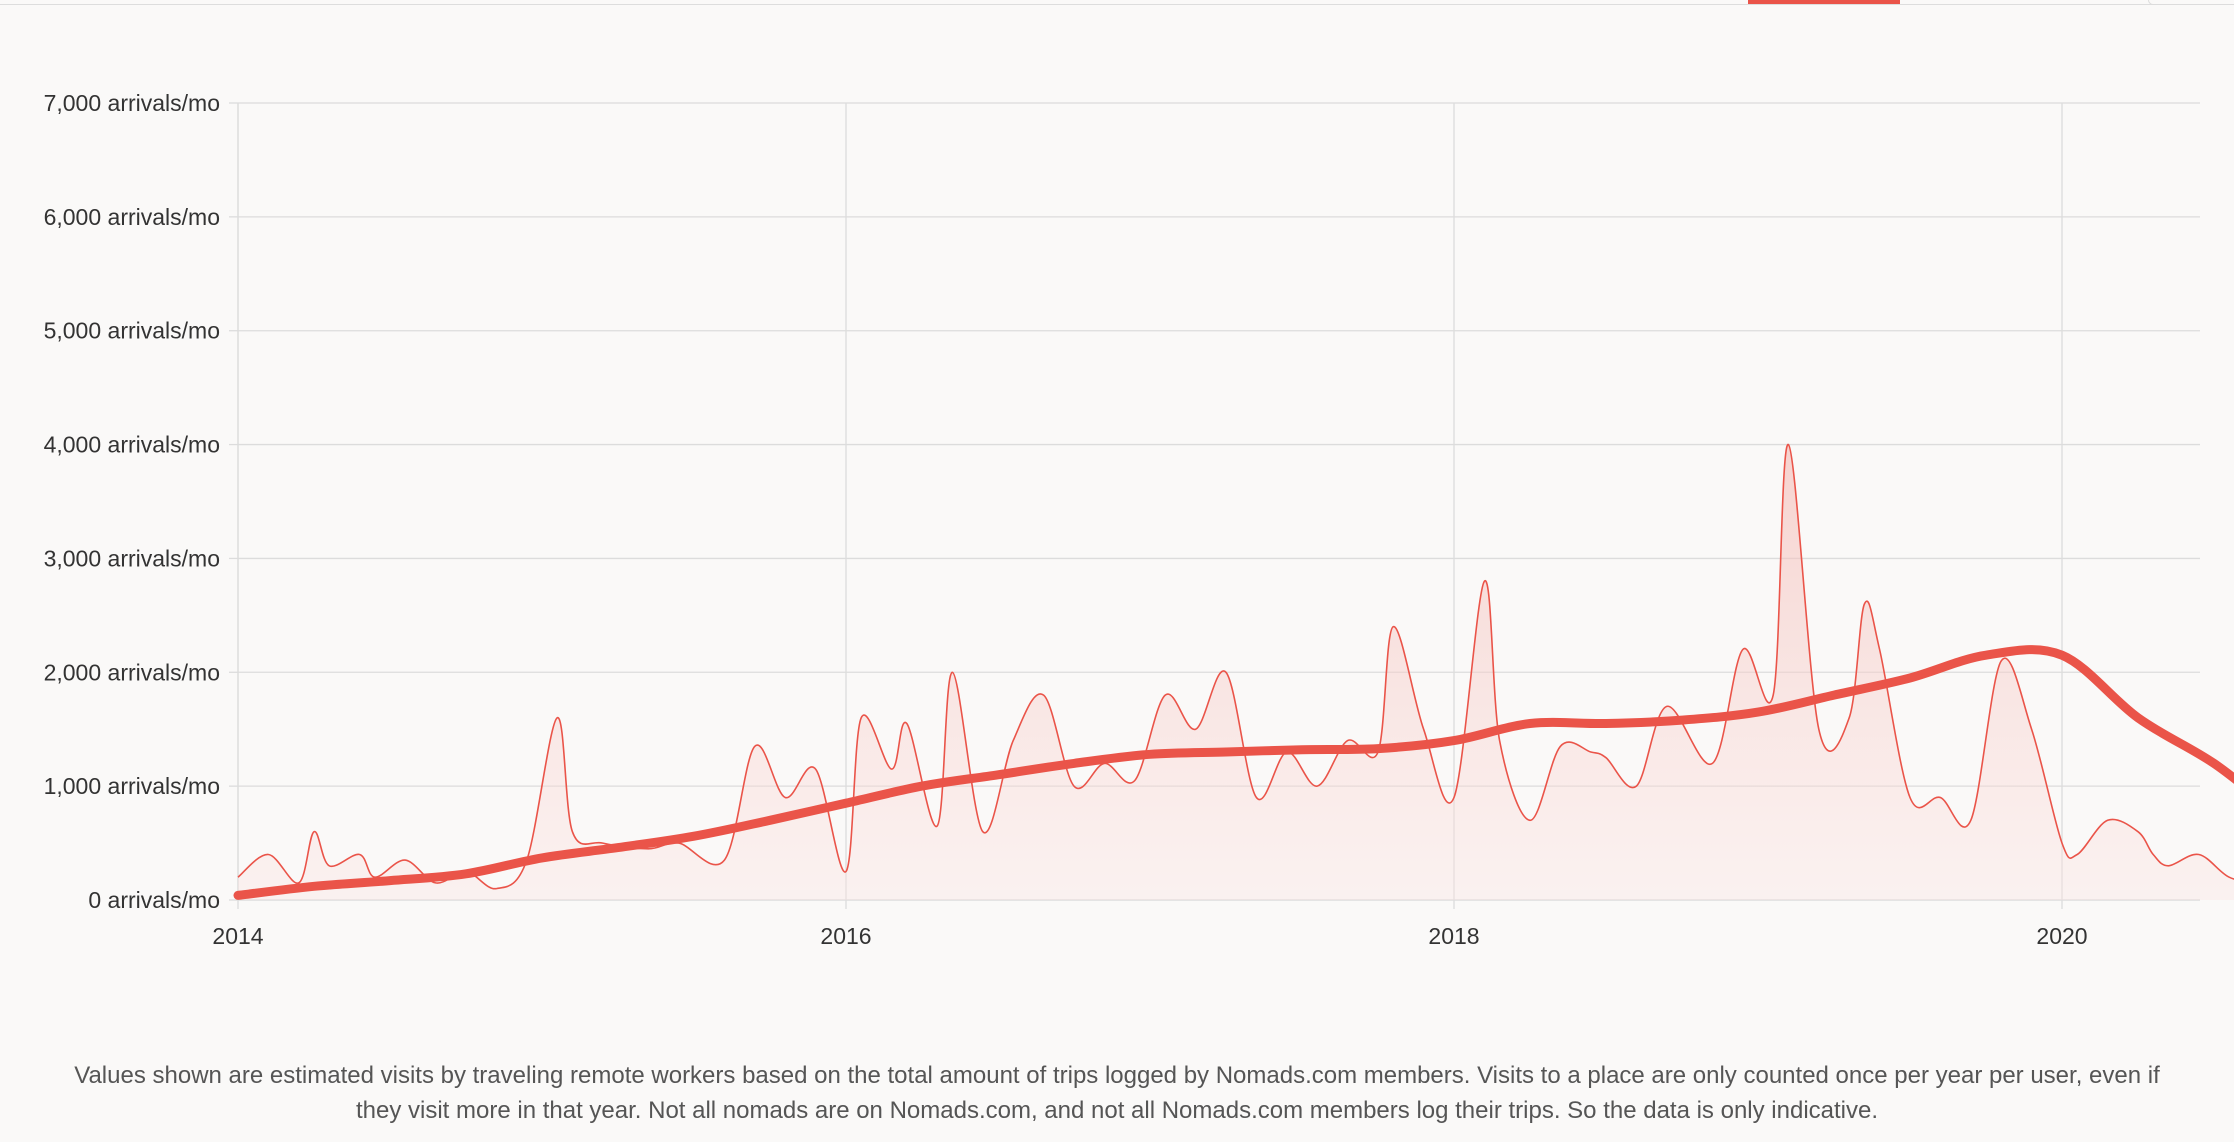 This screenshot has width=2234, height=1142. Describe the element at coordinates (132, 672) in the screenshot. I see `y-tick-label: 2,000 arrivals/mo` at that location.